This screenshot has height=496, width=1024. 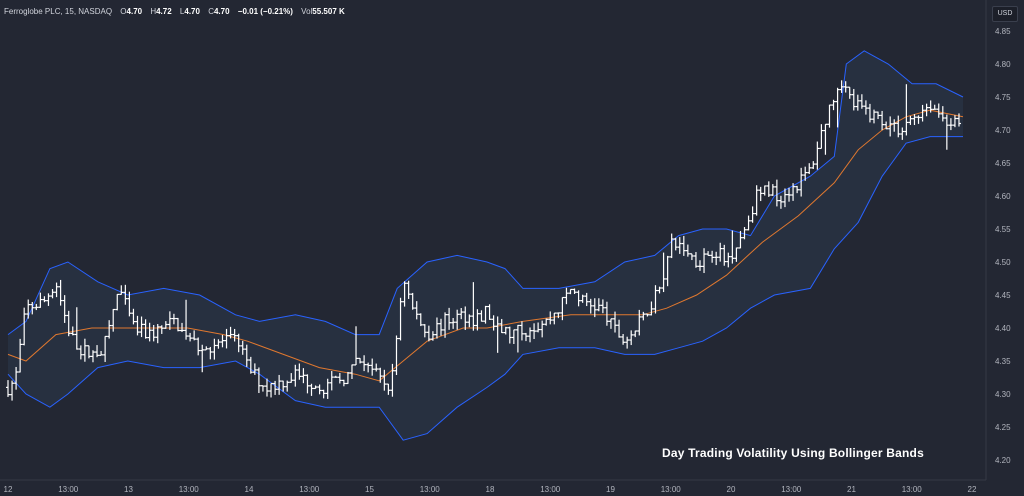 What do you see at coordinates (164, 11) in the screenshot?
I see `high-value: 4.72` at bounding box center [164, 11].